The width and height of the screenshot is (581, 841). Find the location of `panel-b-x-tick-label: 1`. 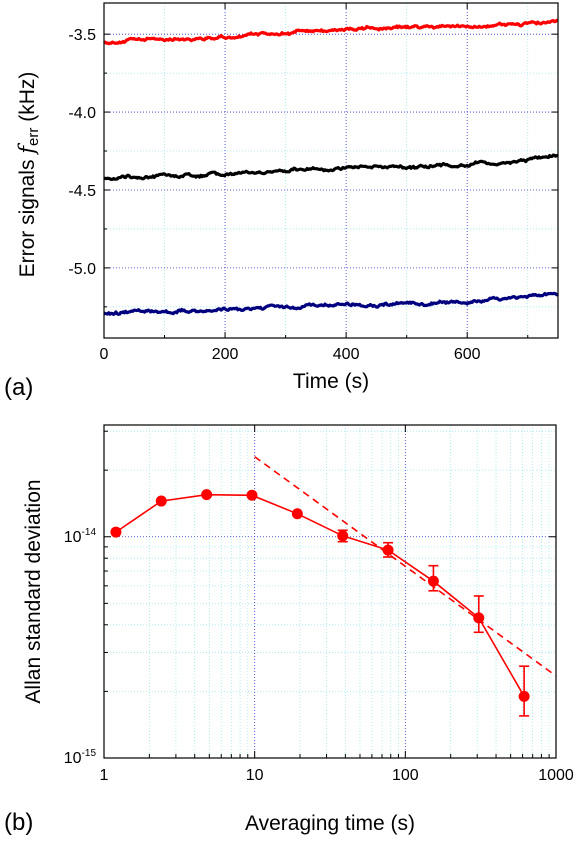

panel-b-x-tick-label: 1 is located at coordinates (104, 775).